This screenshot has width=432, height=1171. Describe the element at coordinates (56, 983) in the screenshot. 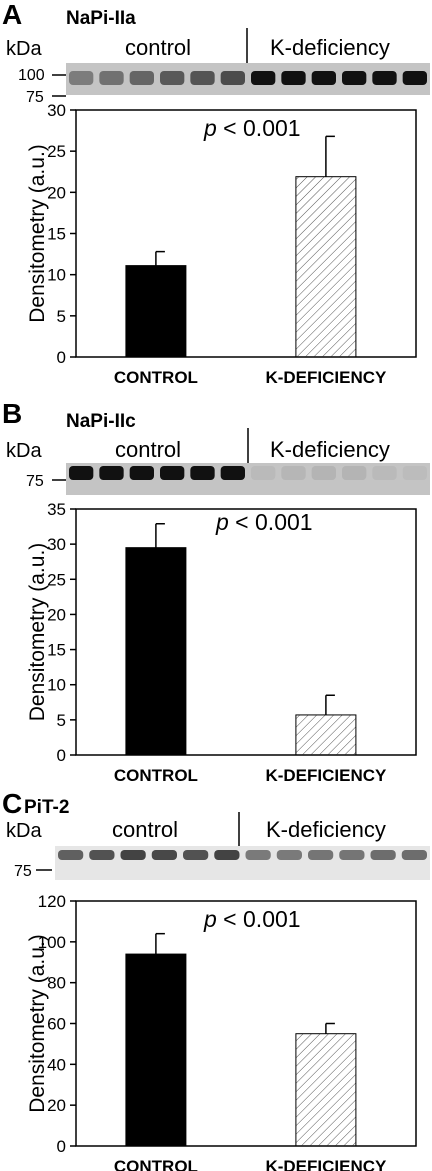

I see `y-tick-label: 80` at that location.